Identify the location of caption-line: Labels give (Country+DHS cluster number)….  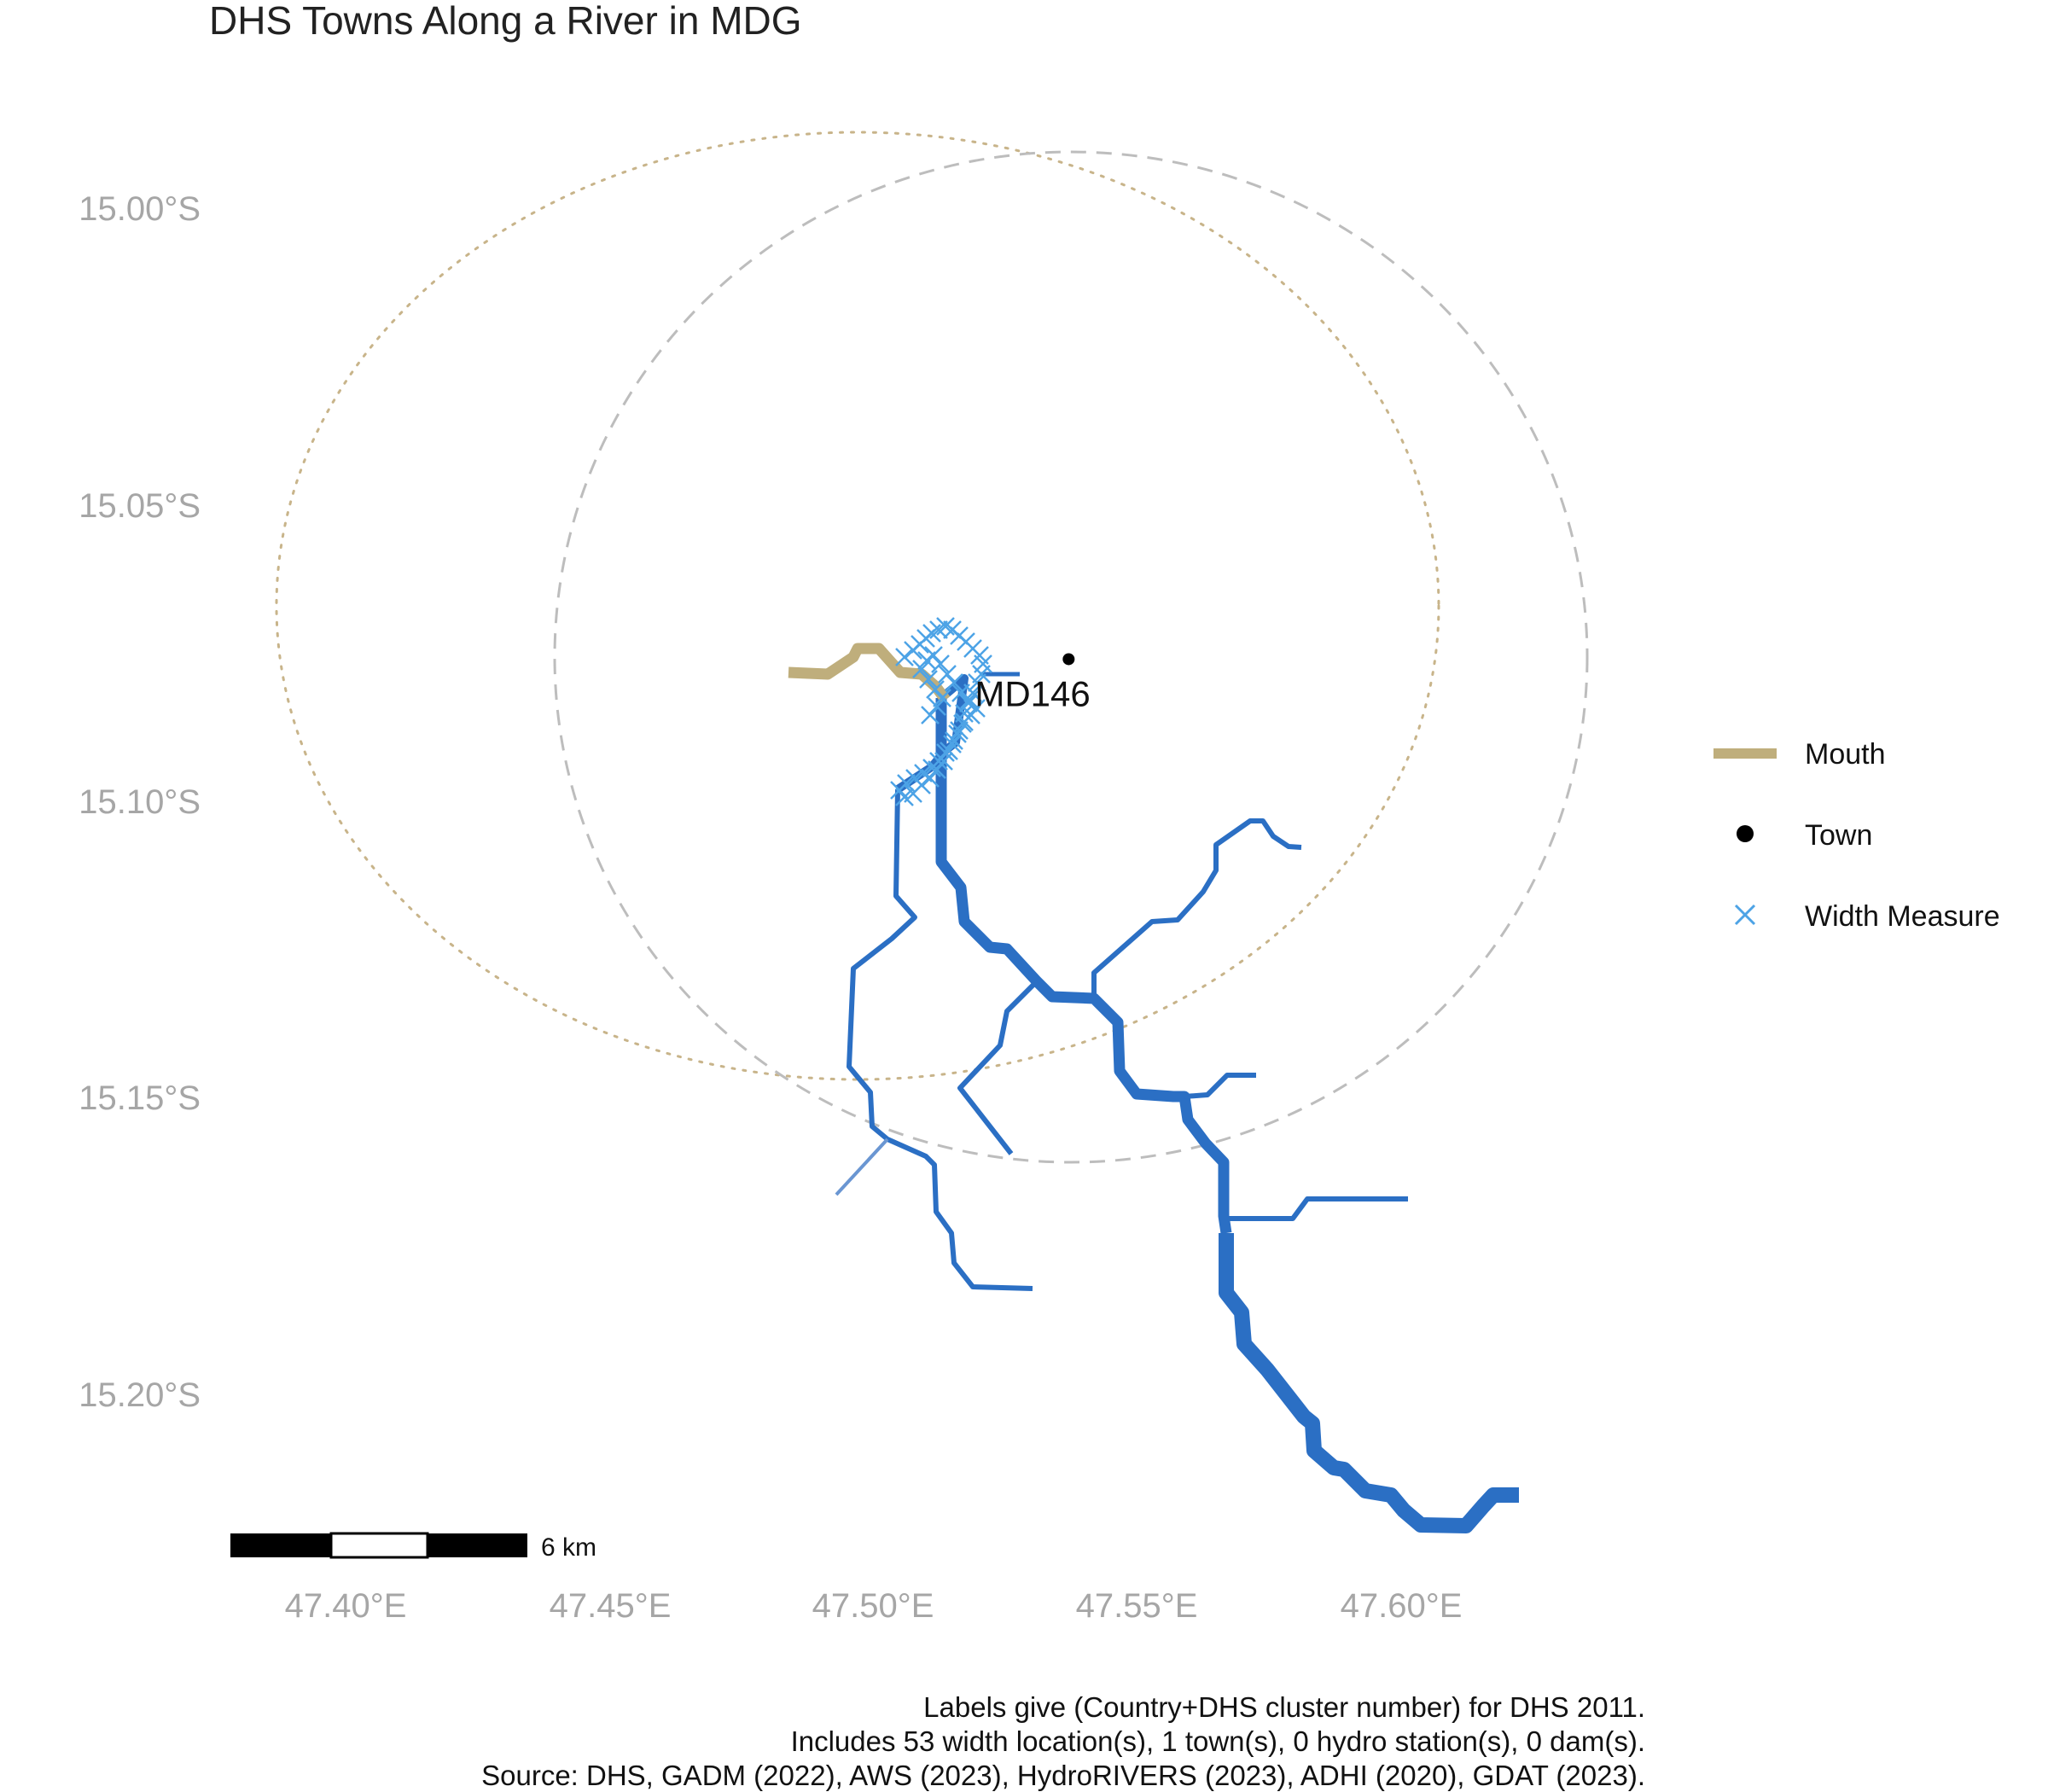
(1284, 1707).